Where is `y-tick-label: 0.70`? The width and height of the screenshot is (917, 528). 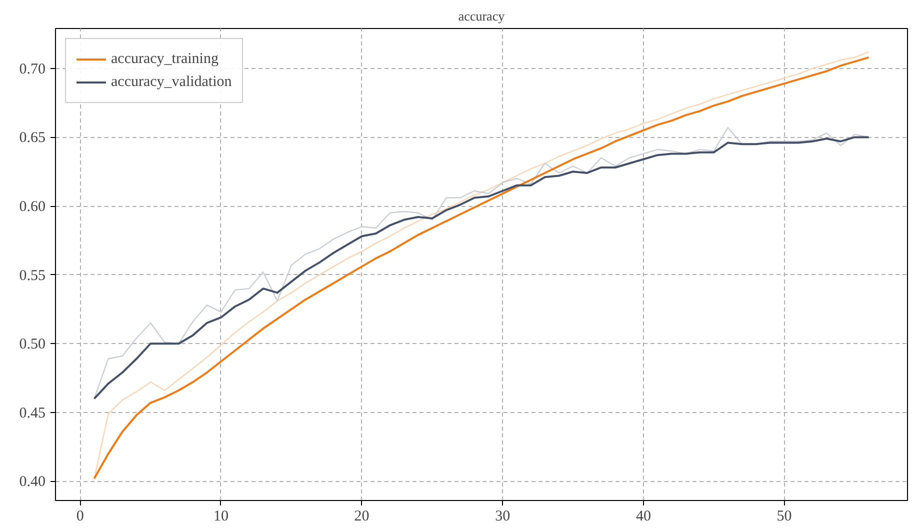 y-tick-label: 0.70 is located at coordinates (32, 69).